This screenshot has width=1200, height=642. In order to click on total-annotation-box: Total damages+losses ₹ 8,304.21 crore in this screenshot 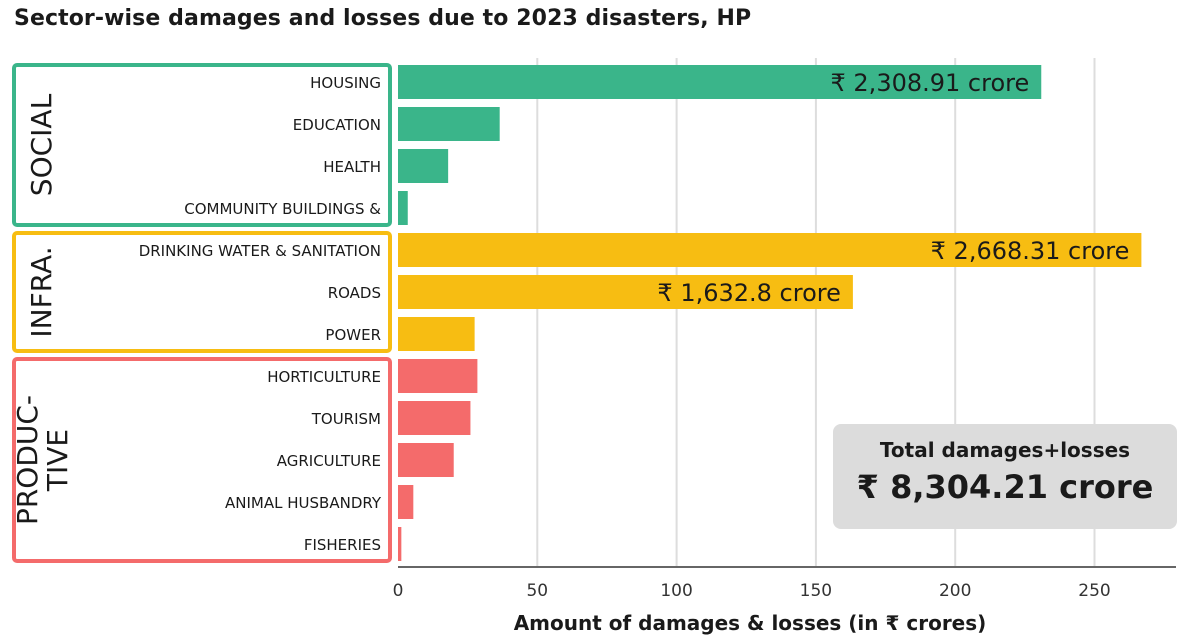, I will do `click(1005, 476)`.